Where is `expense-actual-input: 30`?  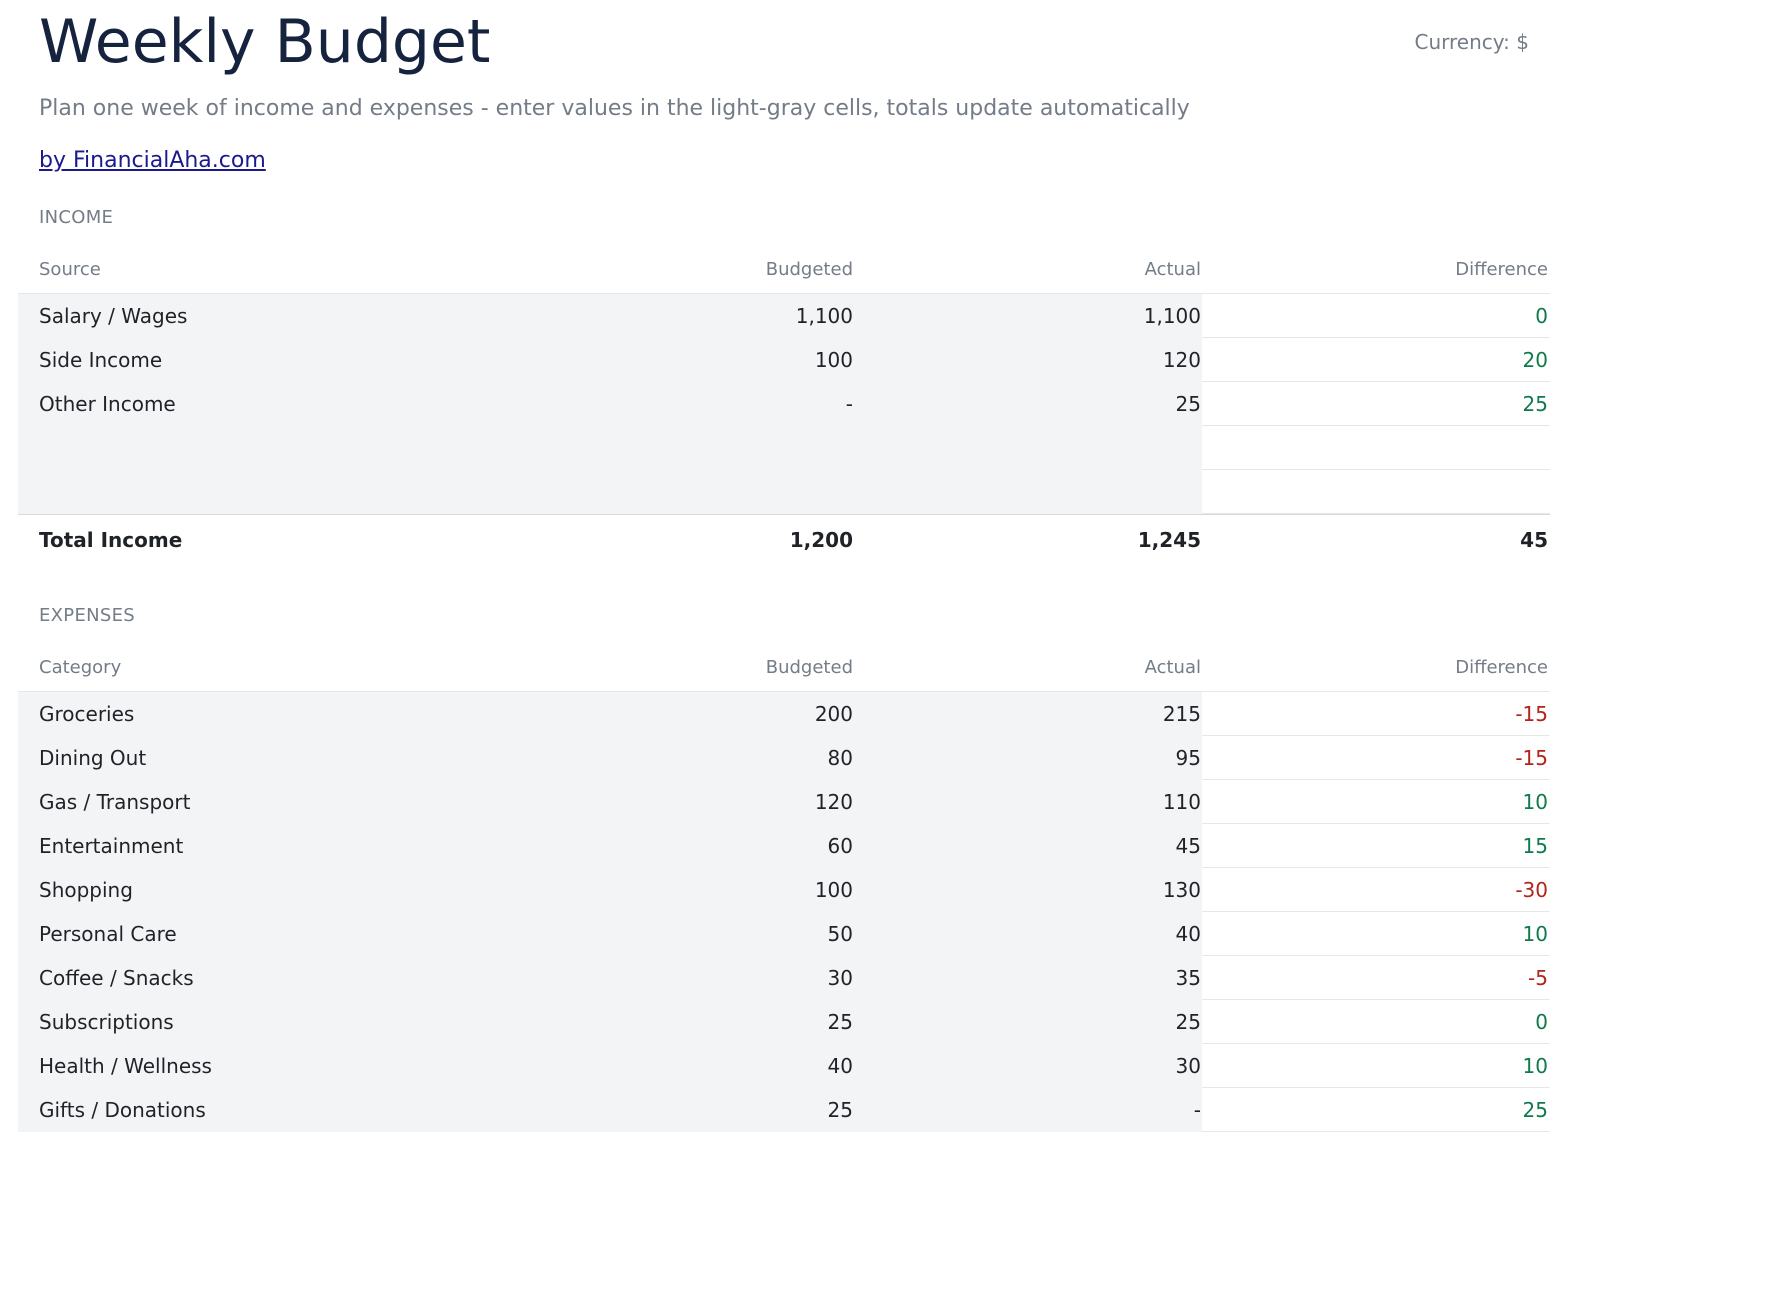 expense-actual-input: 30 is located at coordinates (1188, 1066).